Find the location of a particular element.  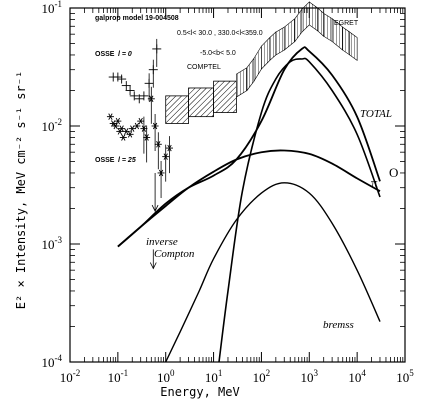

pi0-pi-label: π is located at coordinates (374, 182).